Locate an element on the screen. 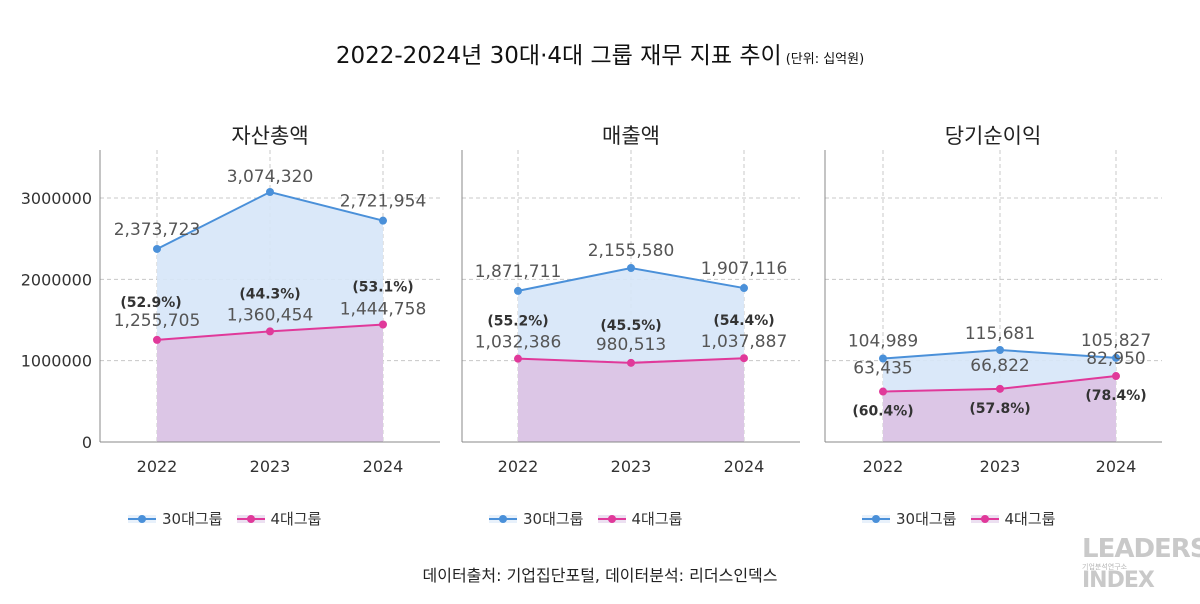  data-label: 1,360,454 is located at coordinates (270, 315).